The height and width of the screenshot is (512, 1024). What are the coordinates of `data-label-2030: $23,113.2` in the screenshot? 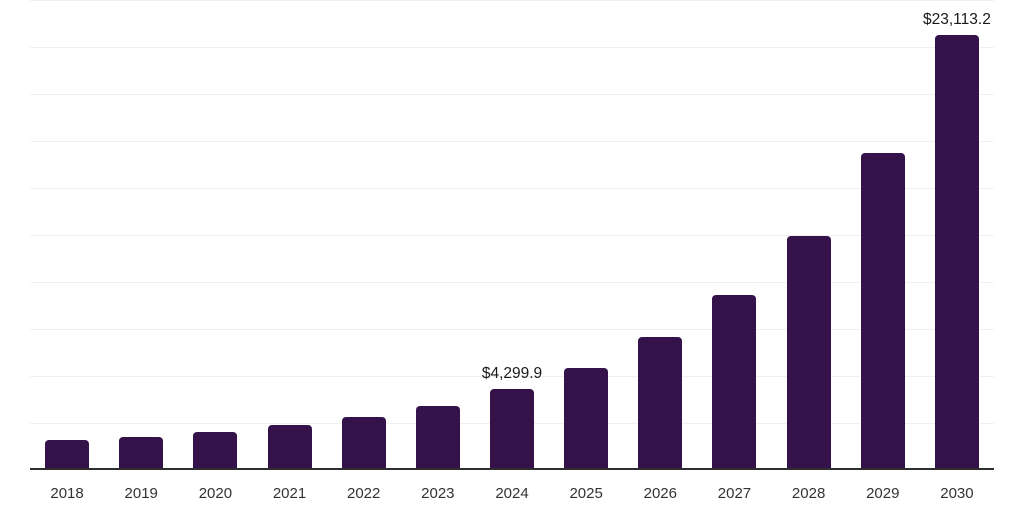 It's located at (957, 20).